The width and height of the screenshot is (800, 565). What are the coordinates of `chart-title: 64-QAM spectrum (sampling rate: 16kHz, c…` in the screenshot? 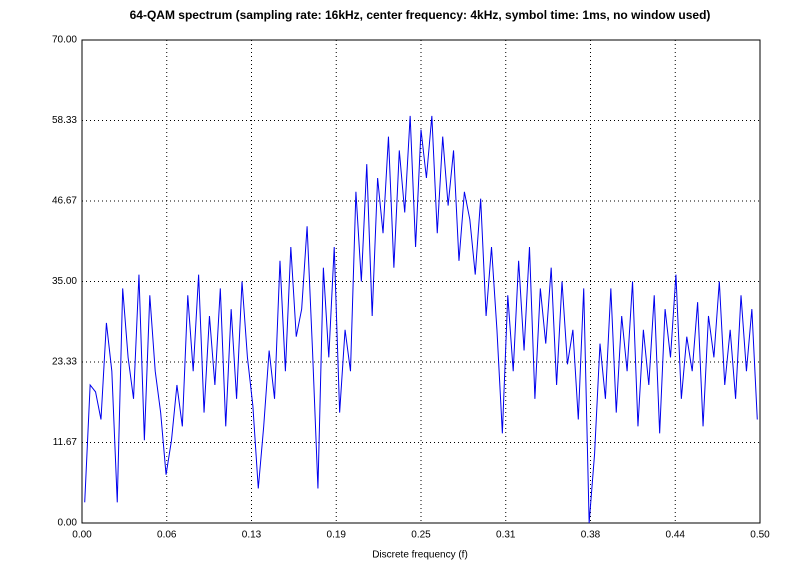 It's located at (420, 15).